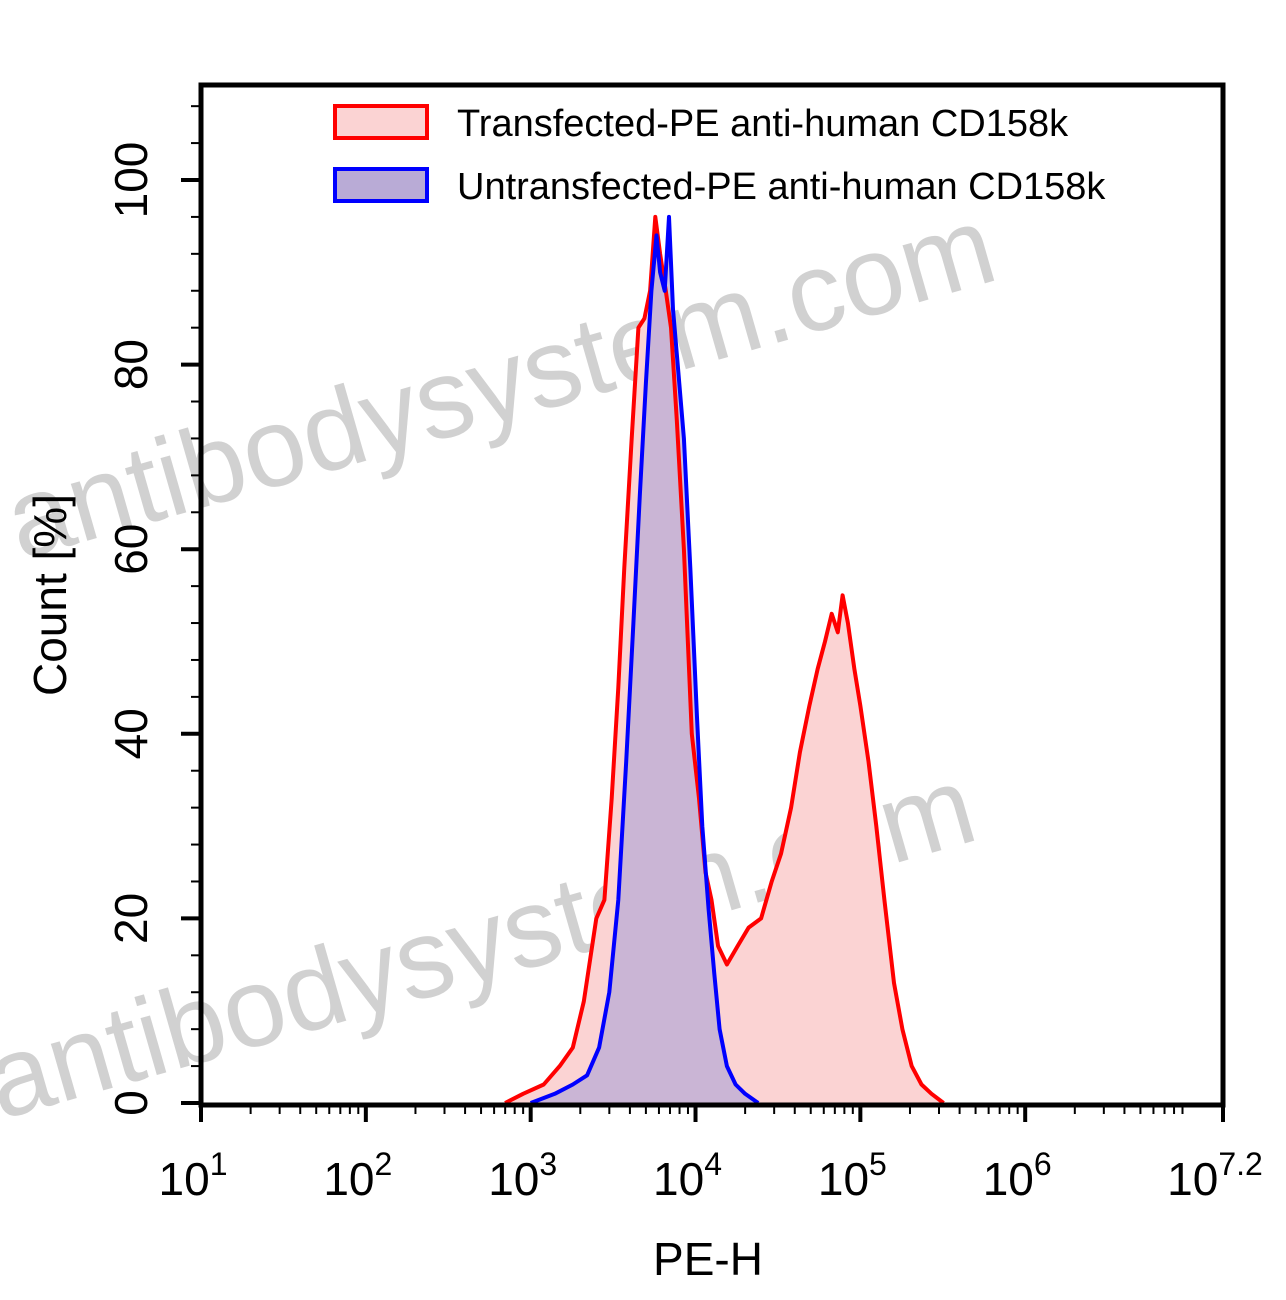 The width and height of the screenshot is (1286, 1300). Describe the element at coordinates (522, 1175) in the screenshot. I see `x-tick-label: 10³` at that location.